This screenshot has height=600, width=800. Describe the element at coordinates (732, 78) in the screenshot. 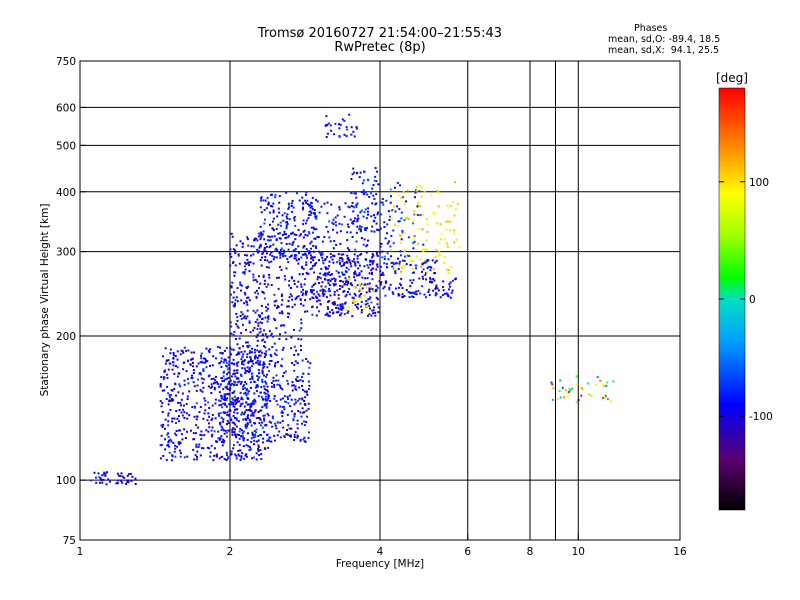

I see `colorbar-unit-label: [deg]` at that location.